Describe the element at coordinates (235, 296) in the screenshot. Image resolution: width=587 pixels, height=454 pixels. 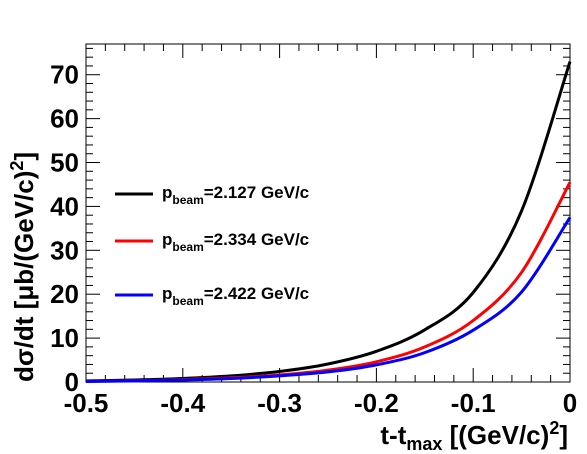
I see `legend-label-3: pbeam=2.422 GeV/c` at that location.